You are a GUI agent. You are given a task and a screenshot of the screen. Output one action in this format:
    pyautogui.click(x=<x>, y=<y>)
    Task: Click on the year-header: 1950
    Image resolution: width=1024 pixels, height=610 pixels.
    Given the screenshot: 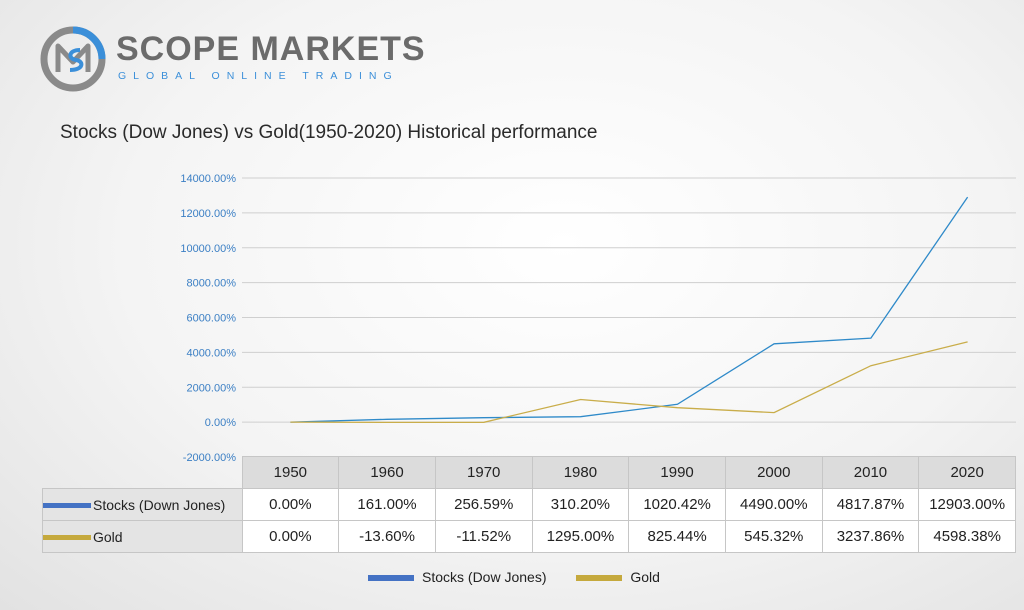 What is the action you would take?
    pyautogui.click(x=290, y=472)
    